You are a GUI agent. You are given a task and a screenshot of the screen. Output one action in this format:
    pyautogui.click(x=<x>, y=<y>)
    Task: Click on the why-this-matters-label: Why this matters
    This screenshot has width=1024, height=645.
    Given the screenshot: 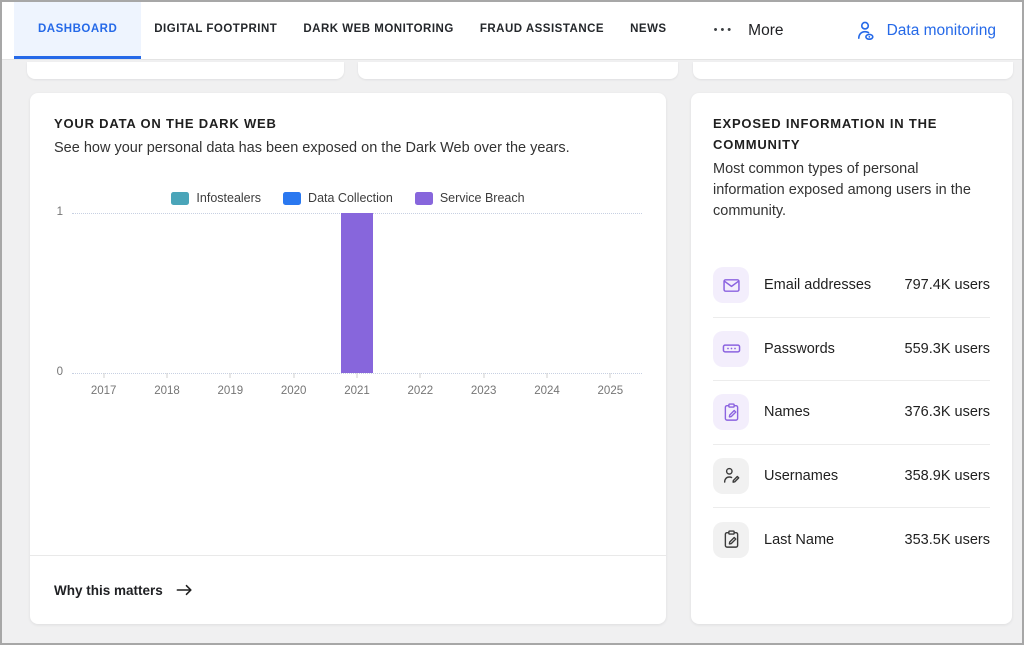 What is the action you would take?
    pyautogui.click(x=108, y=590)
    